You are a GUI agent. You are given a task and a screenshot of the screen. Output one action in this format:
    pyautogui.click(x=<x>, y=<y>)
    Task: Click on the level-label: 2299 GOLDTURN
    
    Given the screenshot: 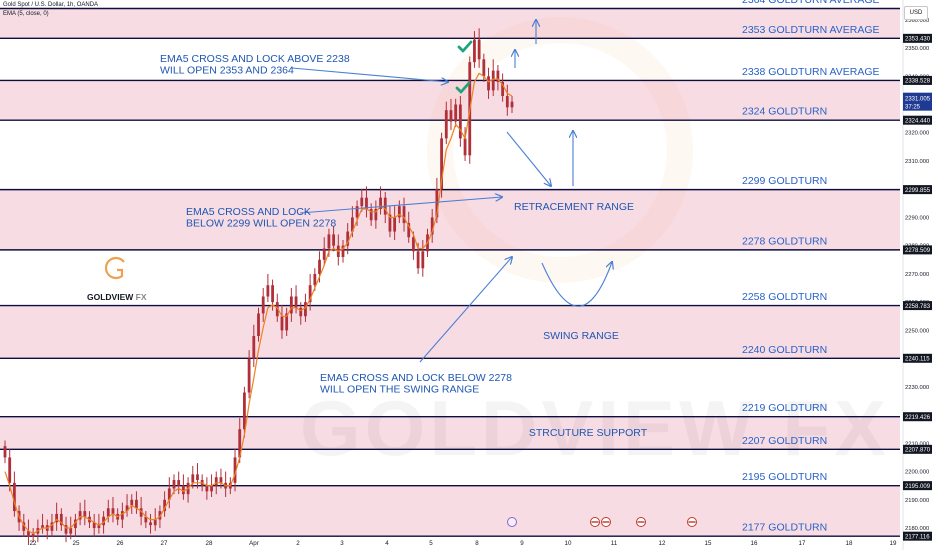 What is the action you would take?
    pyautogui.click(x=784, y=181)
    